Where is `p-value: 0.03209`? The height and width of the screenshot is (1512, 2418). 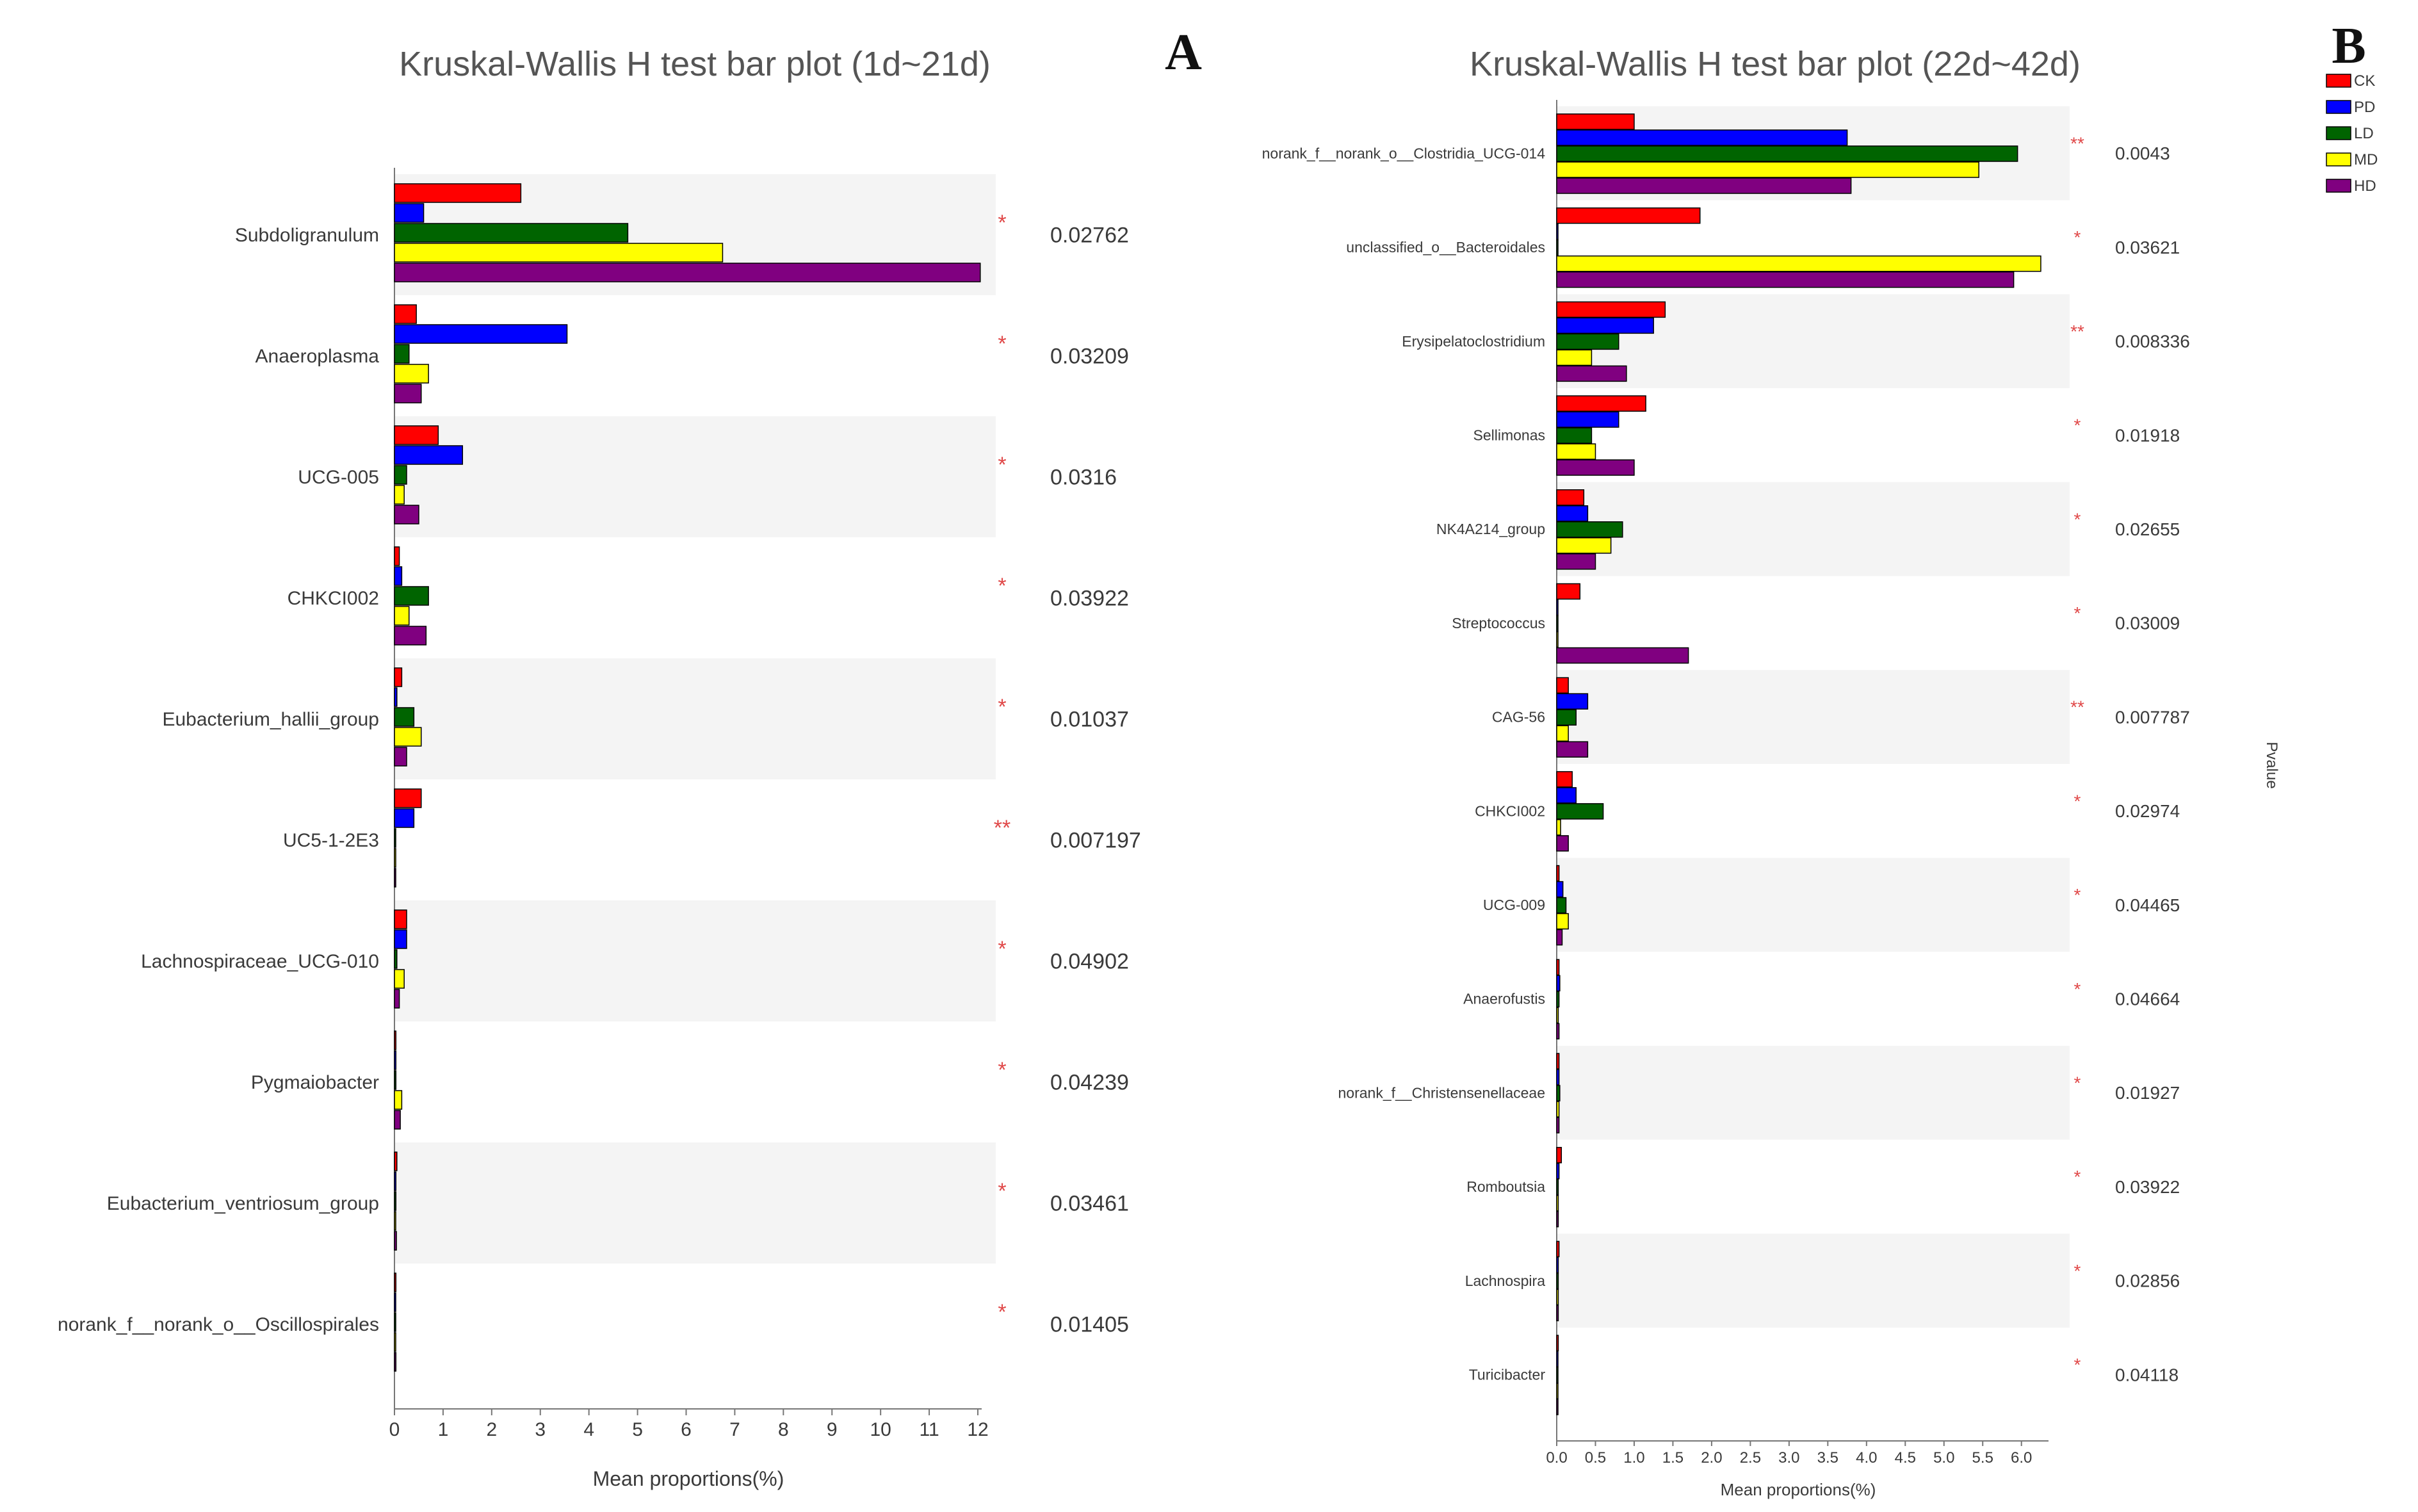 p-value: 0.03209 is located at coordinates (1089, 356).